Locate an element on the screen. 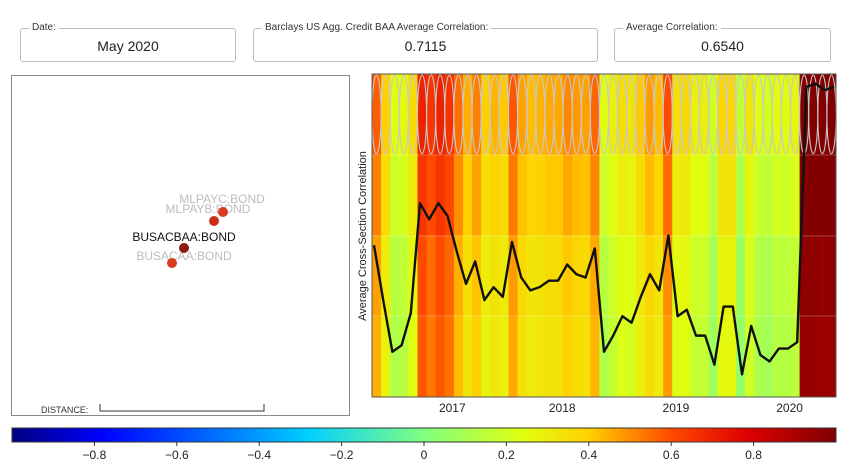  colorbar: −0.8 −0.6 −0.4 −0.2 0 0.2 0.4 0.6 0.8 is located at coordinates (424, 444).